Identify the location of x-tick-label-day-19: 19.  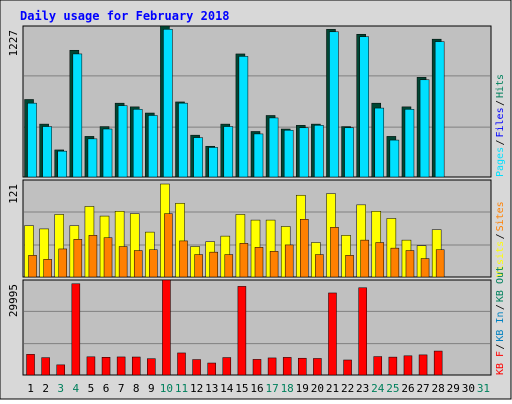
(302, 388).